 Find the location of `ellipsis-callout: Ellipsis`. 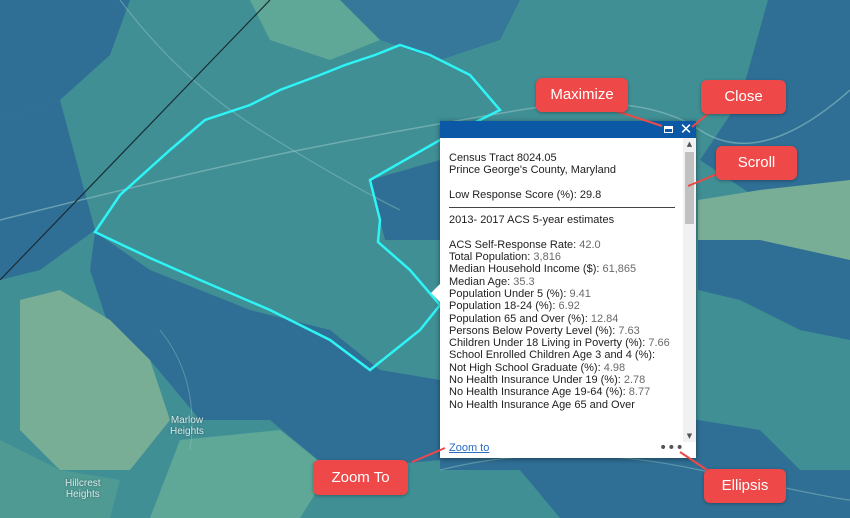

ellipsis-callout: Ellipsis is located at coordinates (745, 486).